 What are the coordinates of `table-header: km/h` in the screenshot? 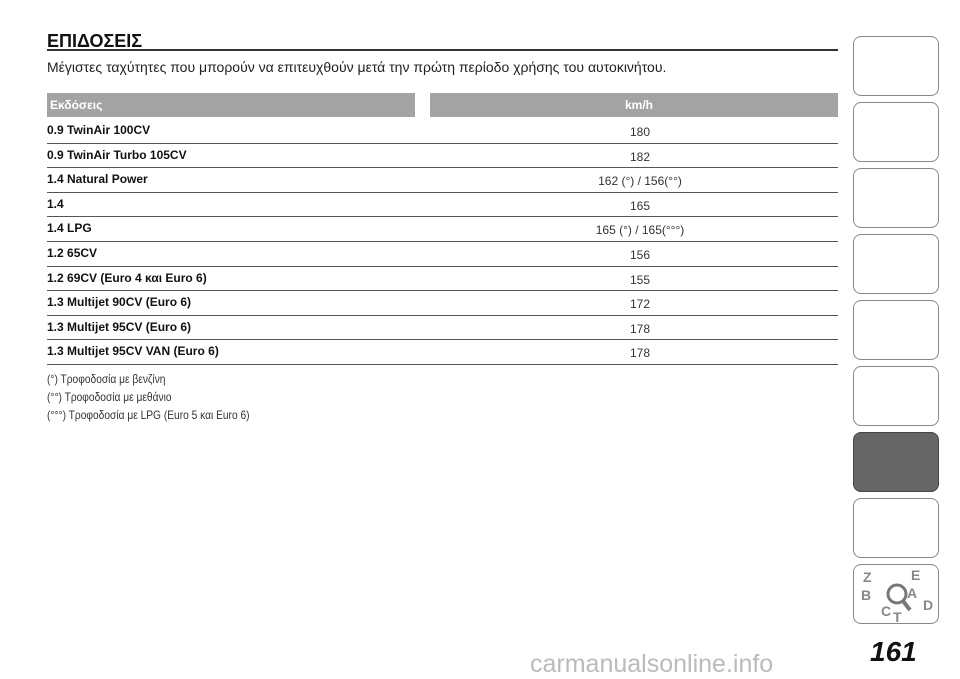 It's located at (634, 105).